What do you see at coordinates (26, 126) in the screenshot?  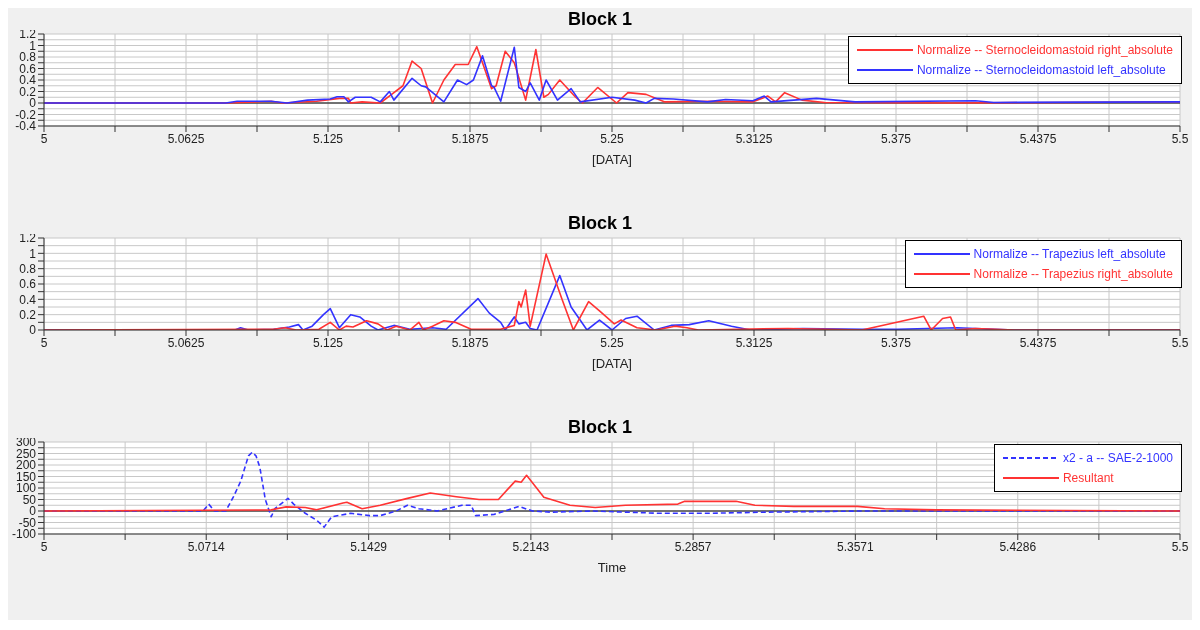 I see `y-tick-label: -0.4` at bounding box center [26, 126].